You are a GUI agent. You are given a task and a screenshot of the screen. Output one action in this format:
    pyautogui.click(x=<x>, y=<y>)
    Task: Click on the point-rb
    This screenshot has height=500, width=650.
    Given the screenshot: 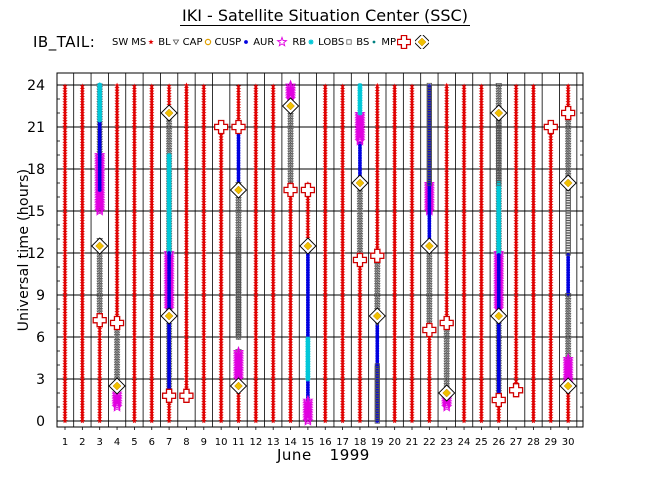 What is the action you would take?
    pyautogui.click(x=100, y=85)
    